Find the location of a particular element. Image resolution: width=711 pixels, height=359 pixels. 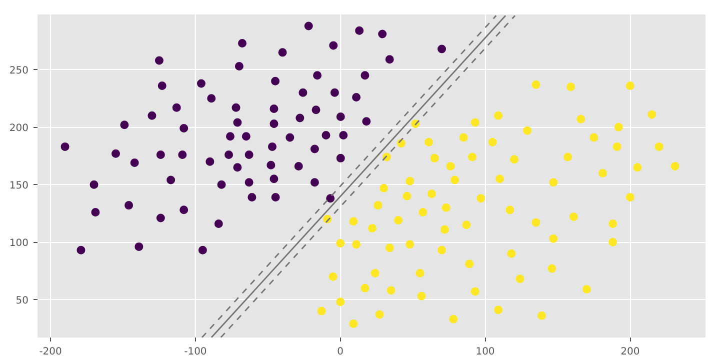

x-tick-label: -200 is located at coordinates (50, 352).